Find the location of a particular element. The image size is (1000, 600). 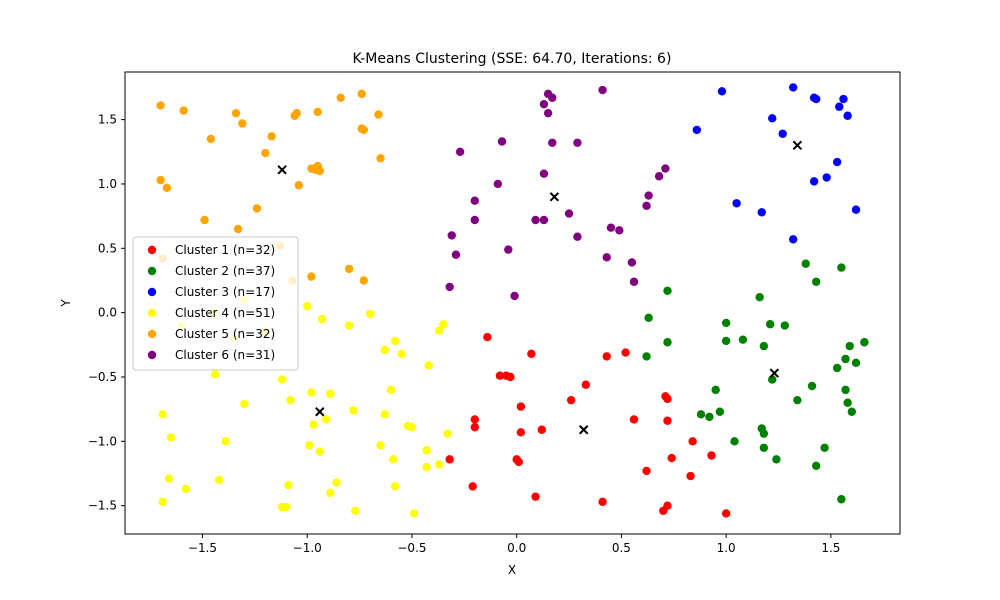

legend-label: Cluster 1 (n=32) is located at coordinates (225, 250).